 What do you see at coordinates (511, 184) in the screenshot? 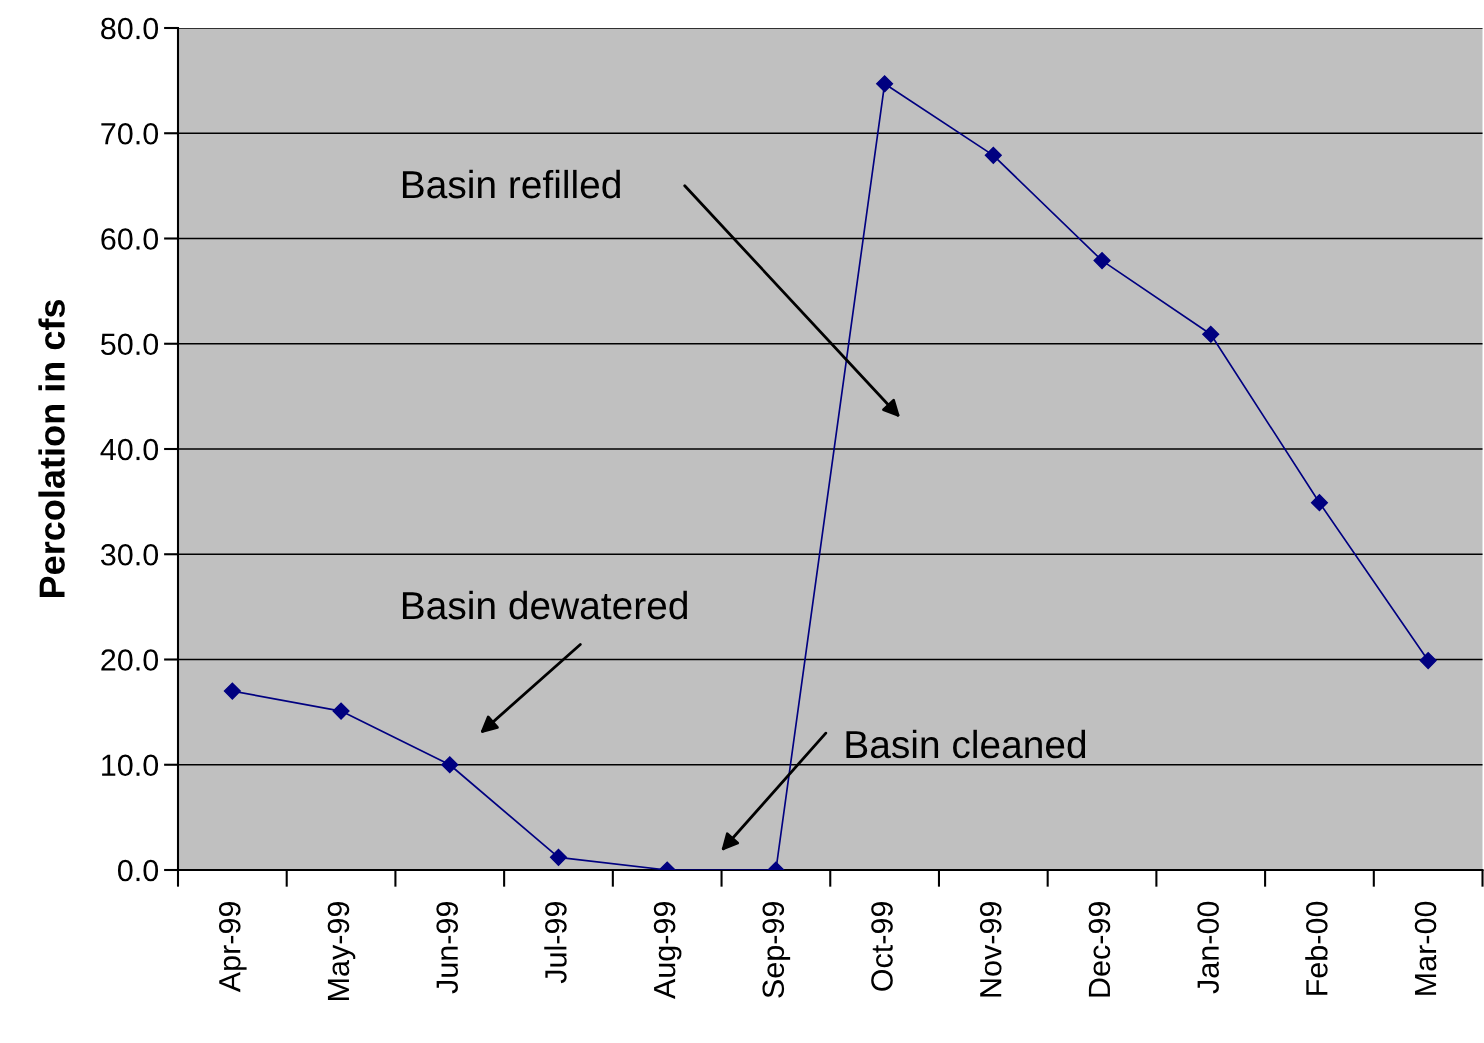
I see `annotation: Basin refilled` at bounding box center [511, 184].